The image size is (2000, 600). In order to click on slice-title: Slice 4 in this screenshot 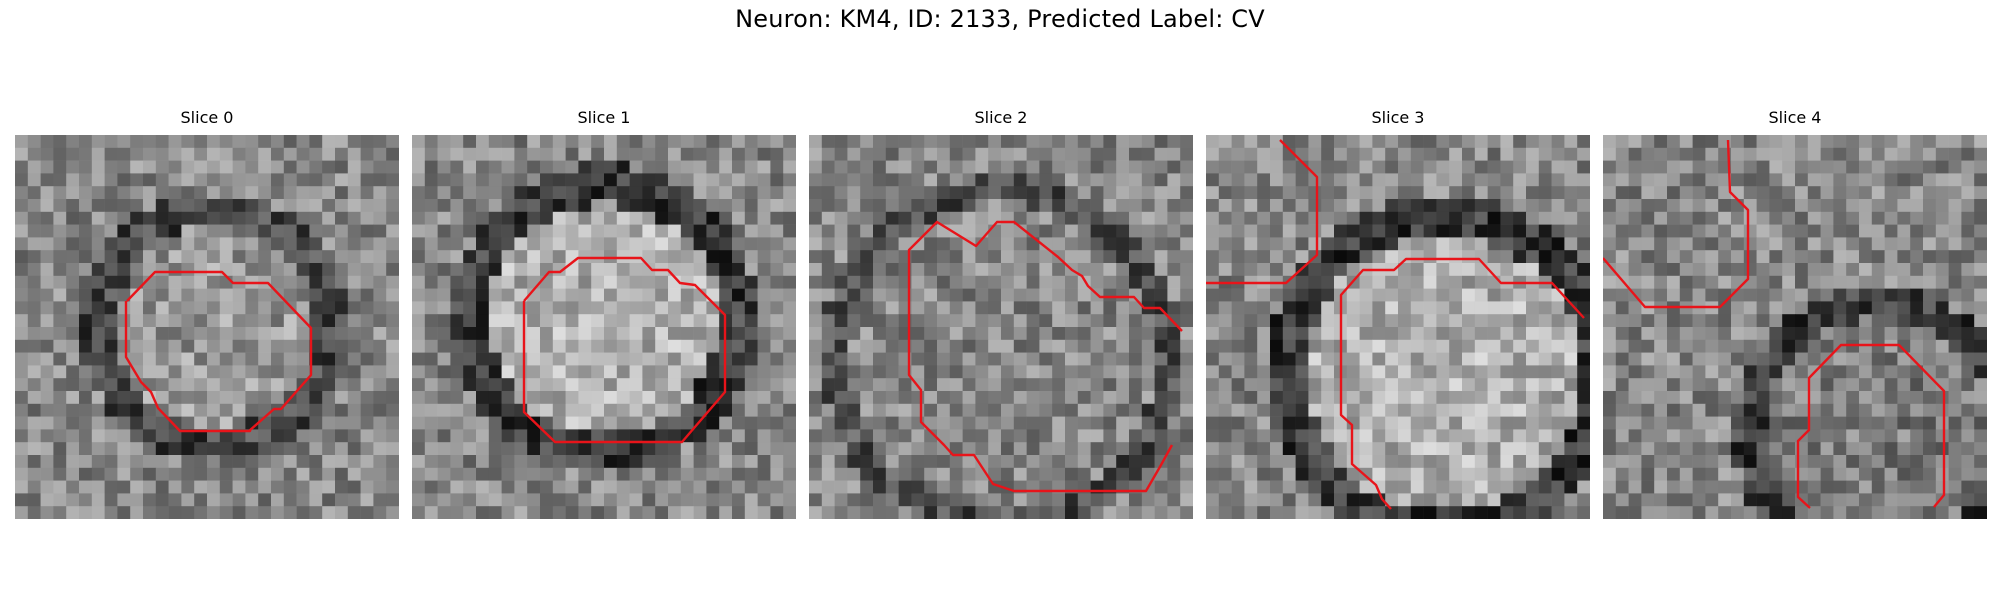, I will do `click(1795, 117)`.